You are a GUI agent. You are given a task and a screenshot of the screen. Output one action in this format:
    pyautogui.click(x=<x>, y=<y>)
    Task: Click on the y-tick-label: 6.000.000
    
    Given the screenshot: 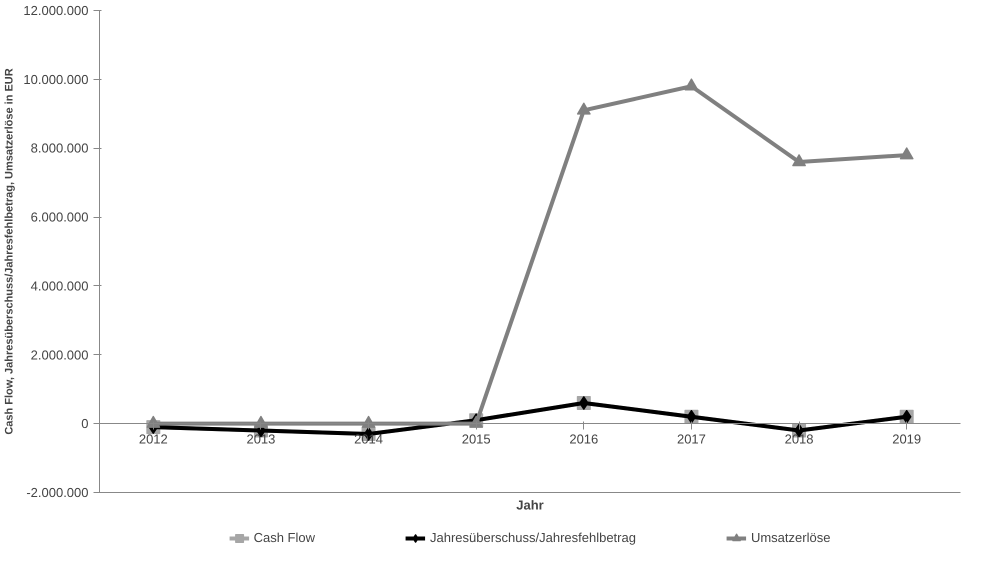 What is the action you would take?
    pyautogui.click(x=59, y=217)
    